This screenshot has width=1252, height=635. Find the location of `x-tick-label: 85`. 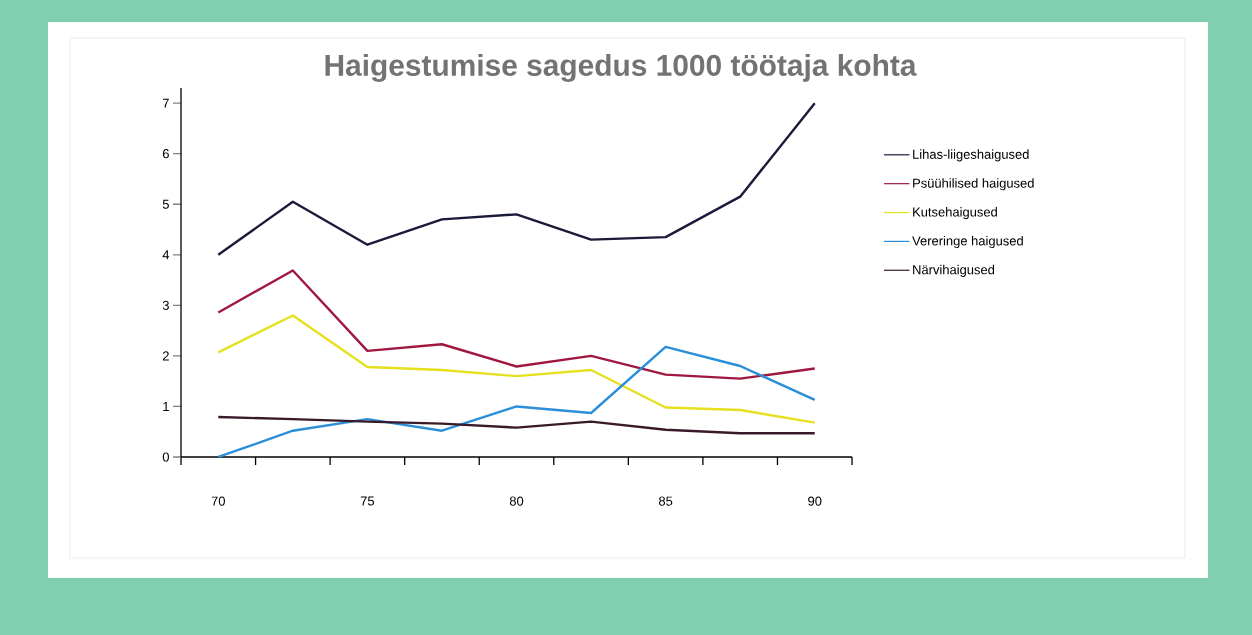

x-tick-label: 85 is located at coordinates (665, 501).